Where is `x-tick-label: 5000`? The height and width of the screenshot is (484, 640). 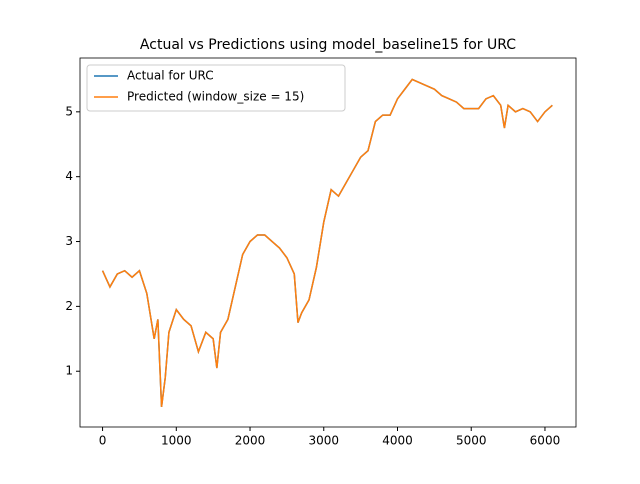
x-tick-label: 5000 is located at coordinates (471, 441).